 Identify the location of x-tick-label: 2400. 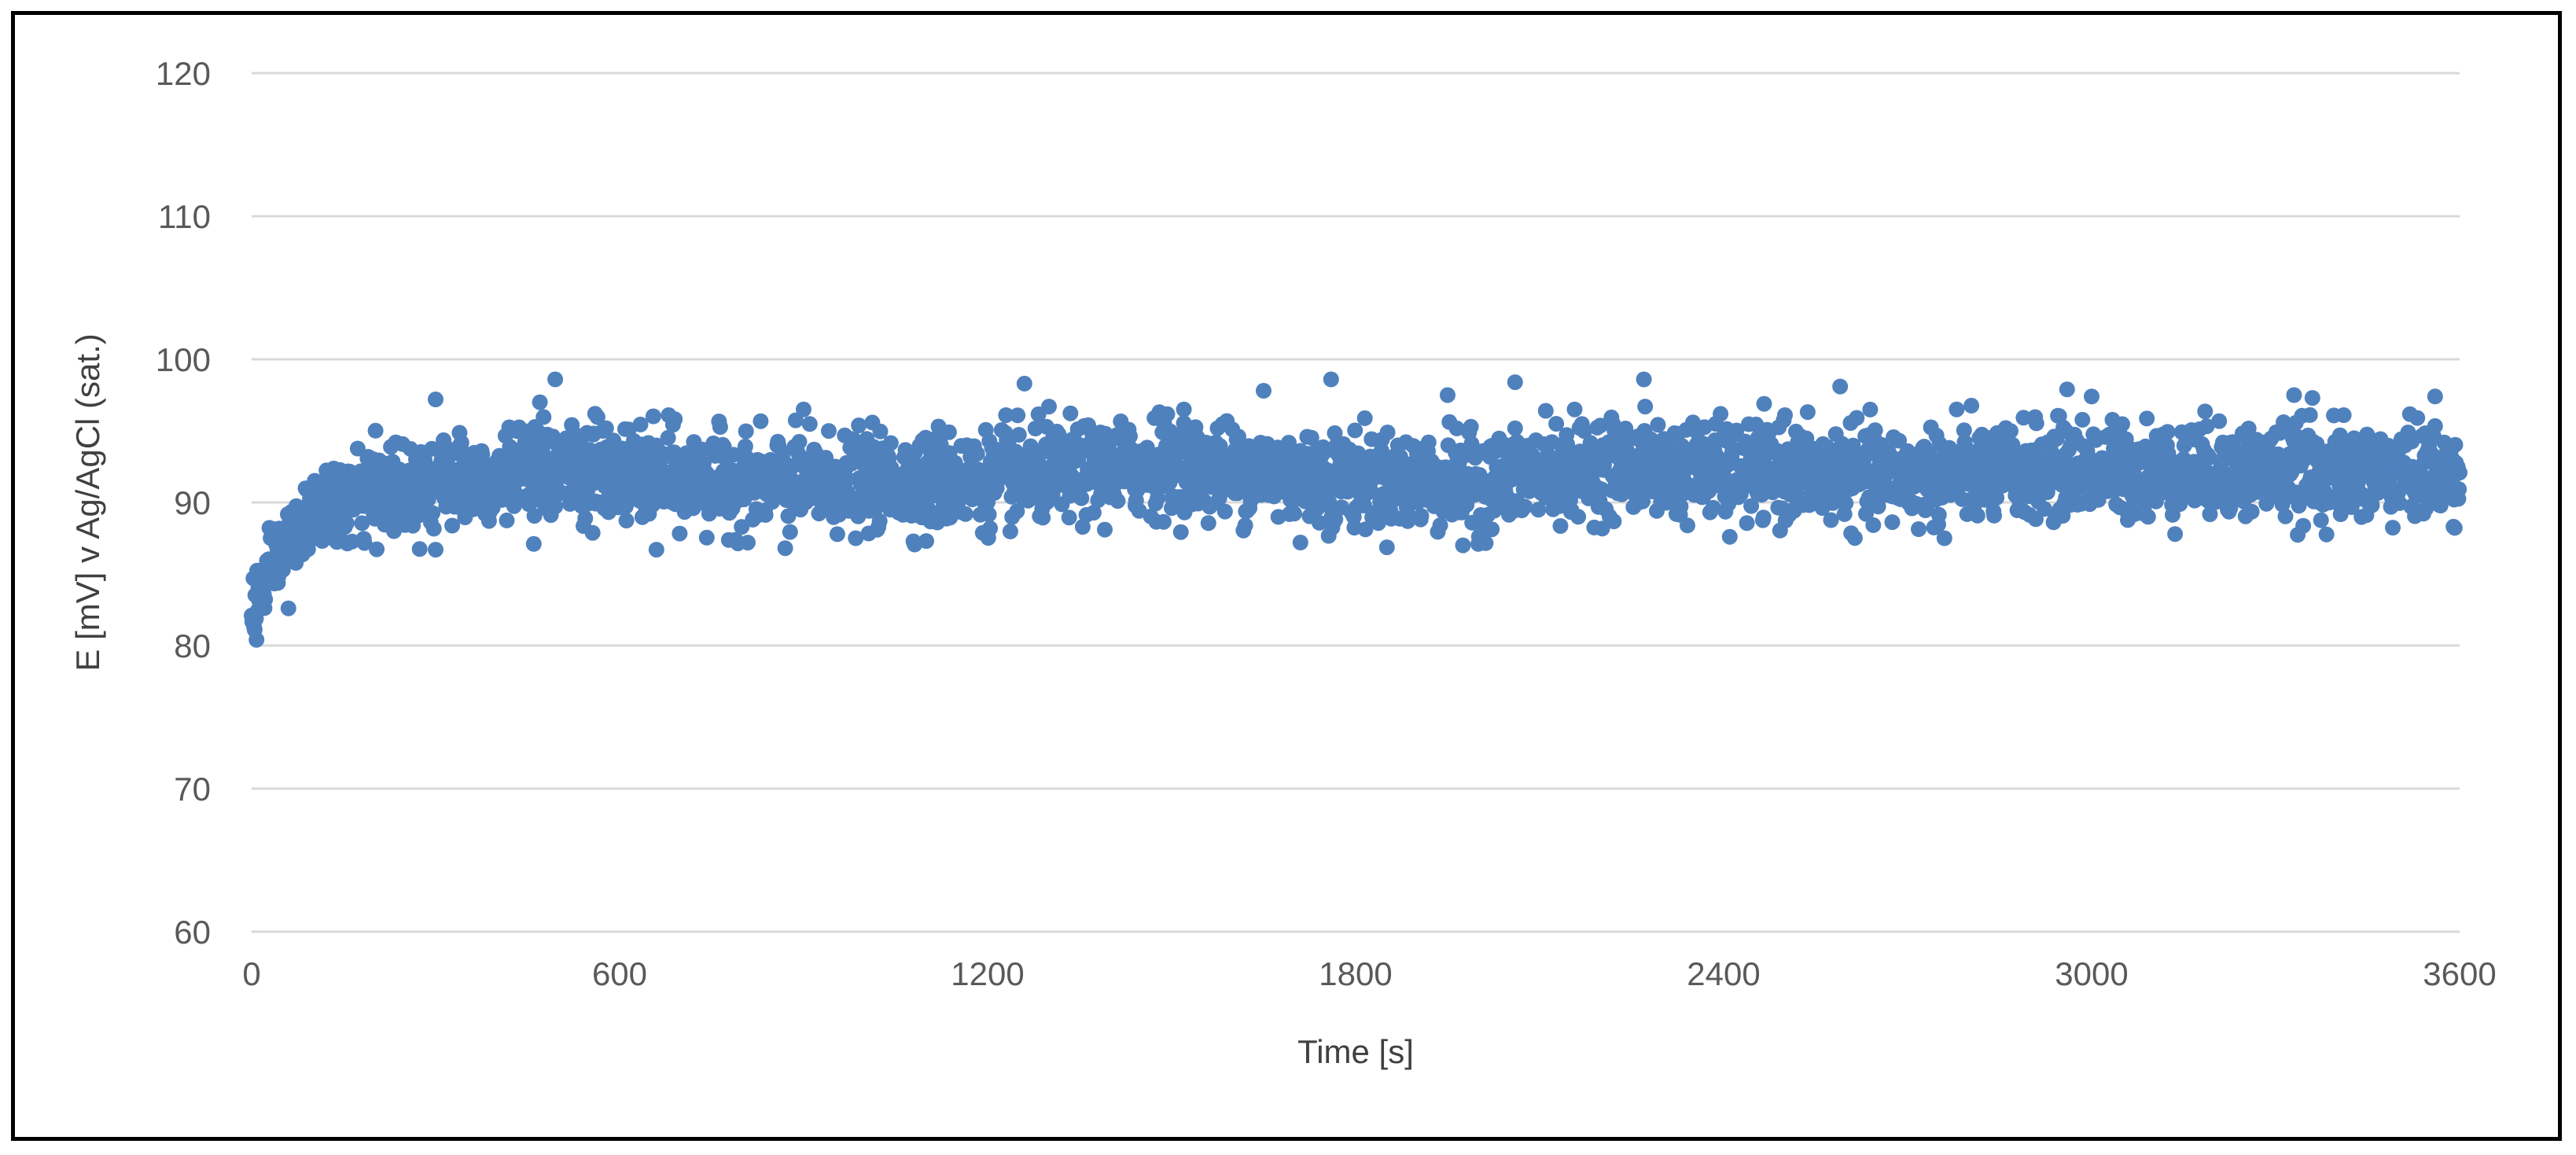
(1723, 973).